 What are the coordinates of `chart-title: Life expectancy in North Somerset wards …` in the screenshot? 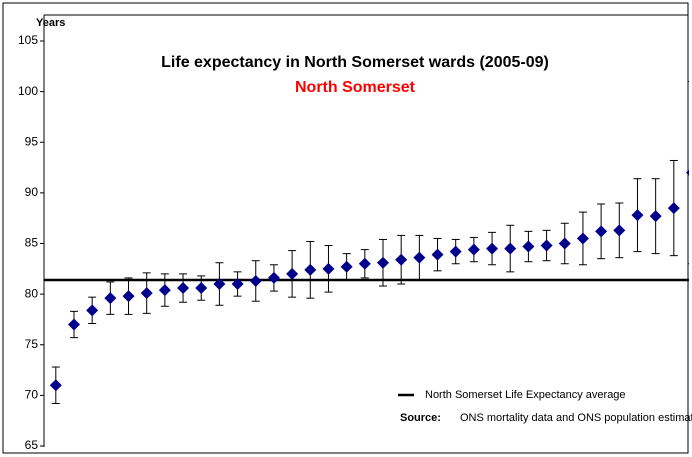 It's located at (355, 62).